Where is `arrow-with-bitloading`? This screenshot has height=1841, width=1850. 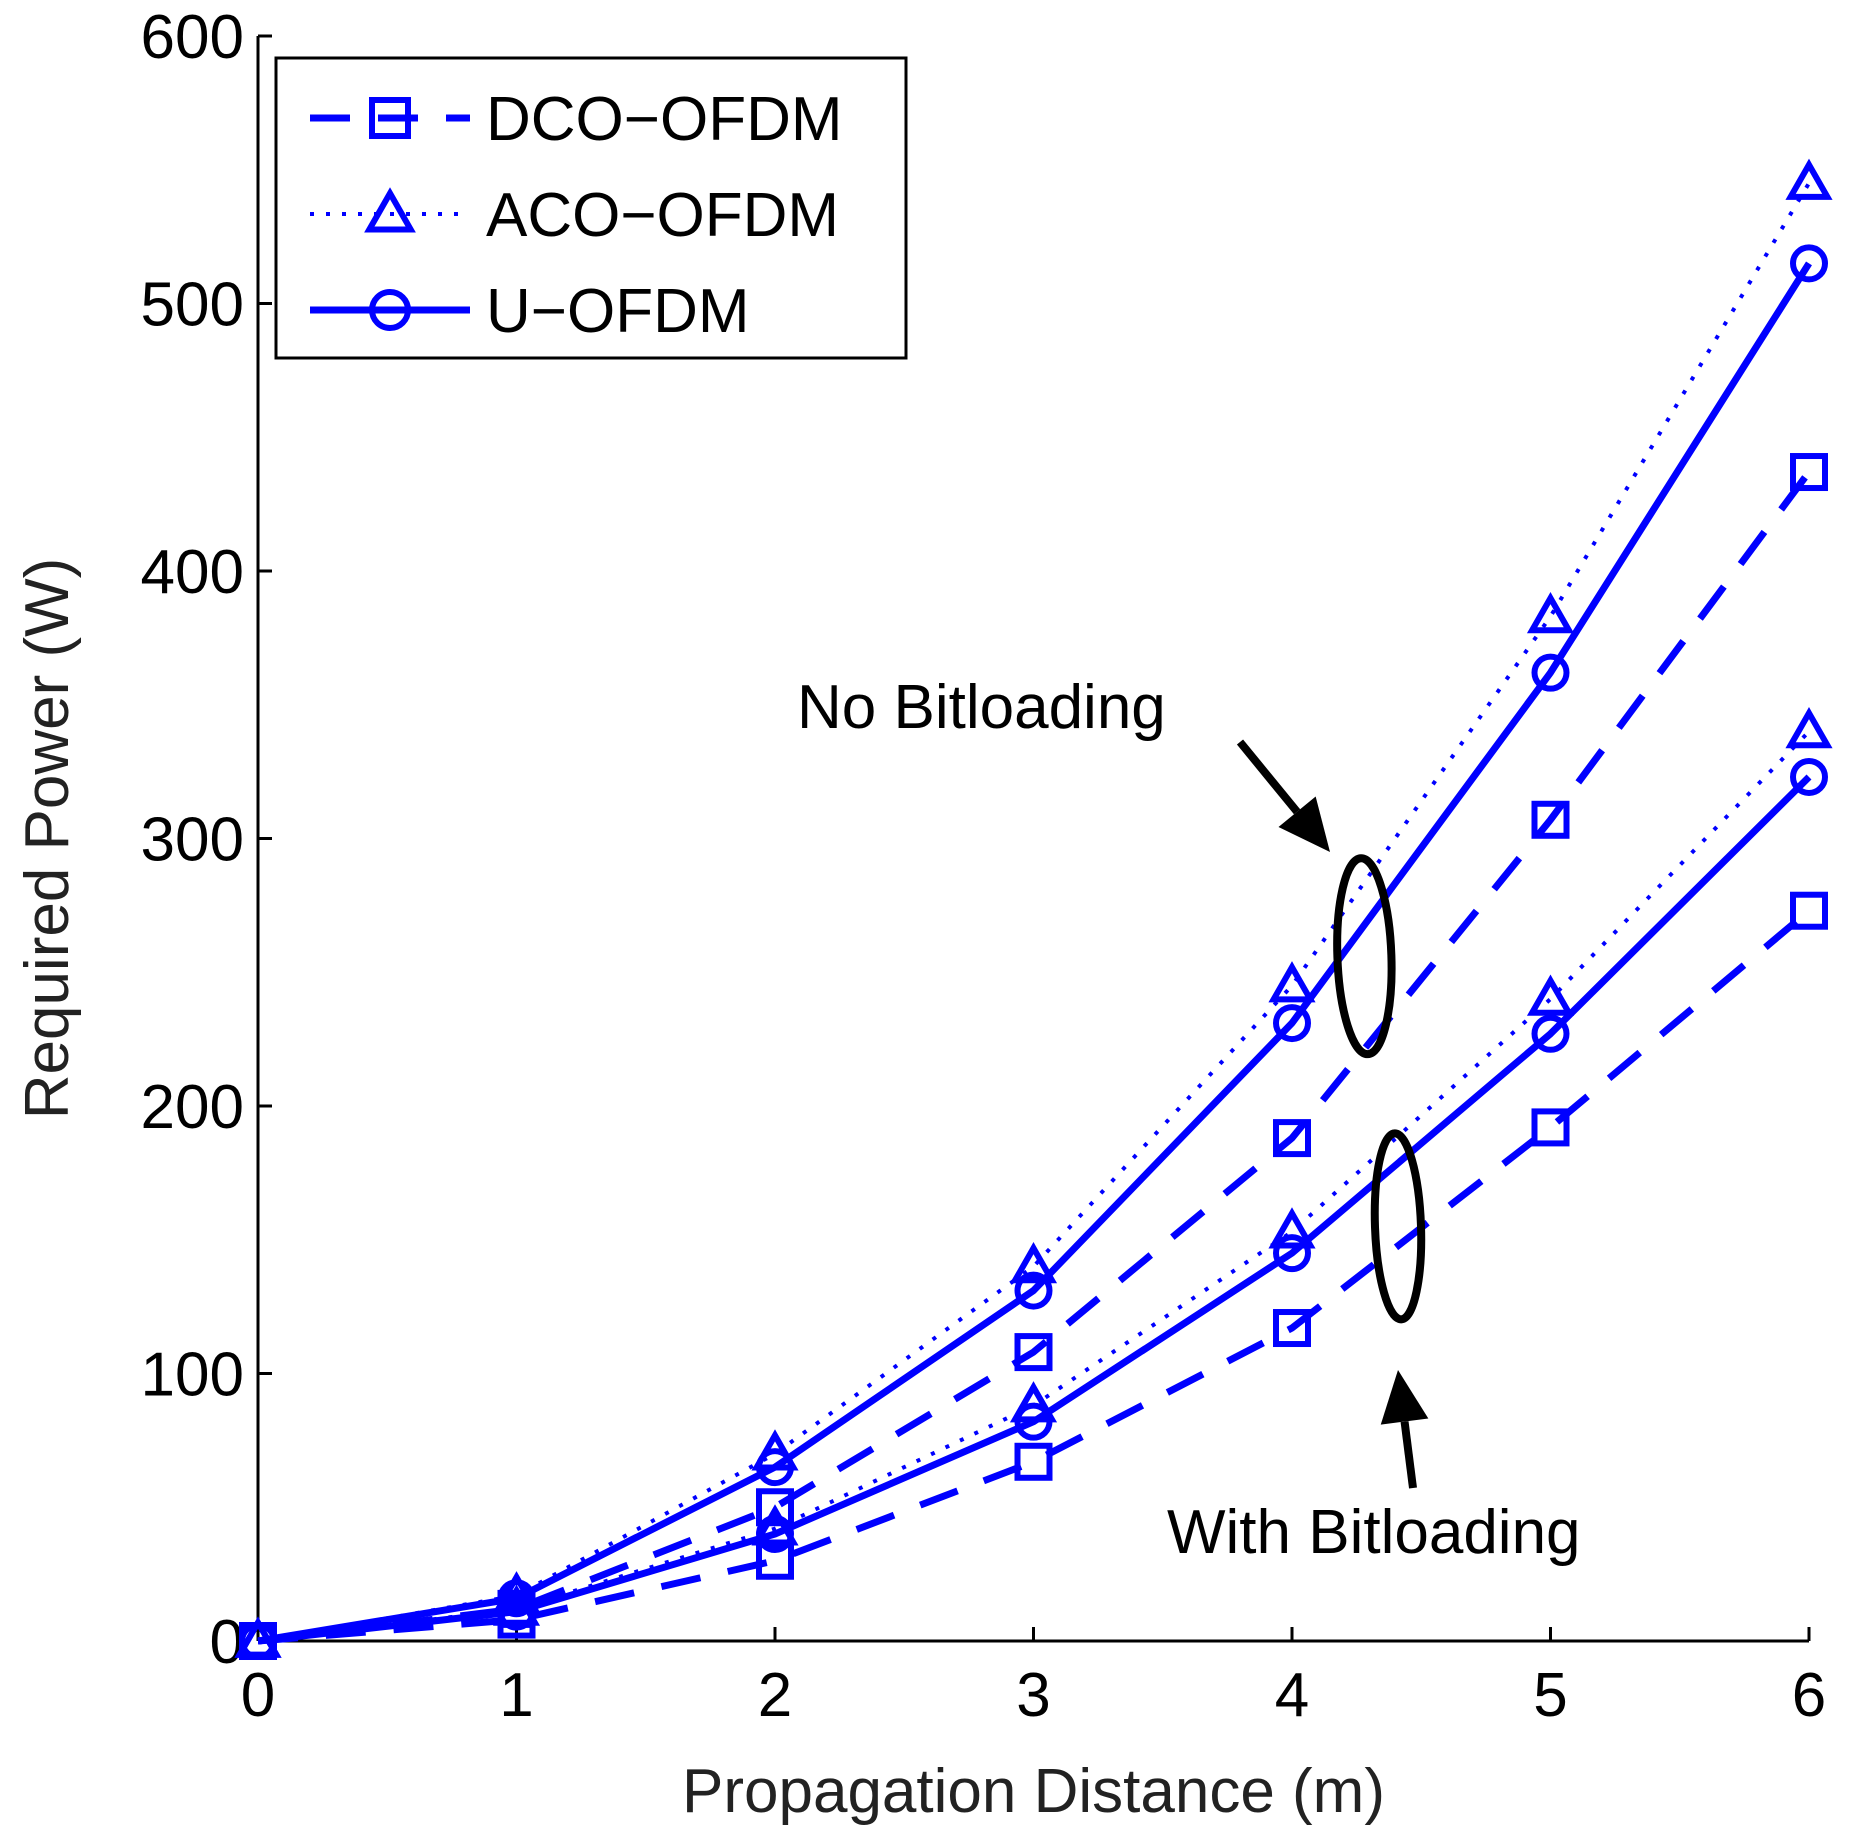
arrow-with-bitloading is located at coordinates (1404, 1429).